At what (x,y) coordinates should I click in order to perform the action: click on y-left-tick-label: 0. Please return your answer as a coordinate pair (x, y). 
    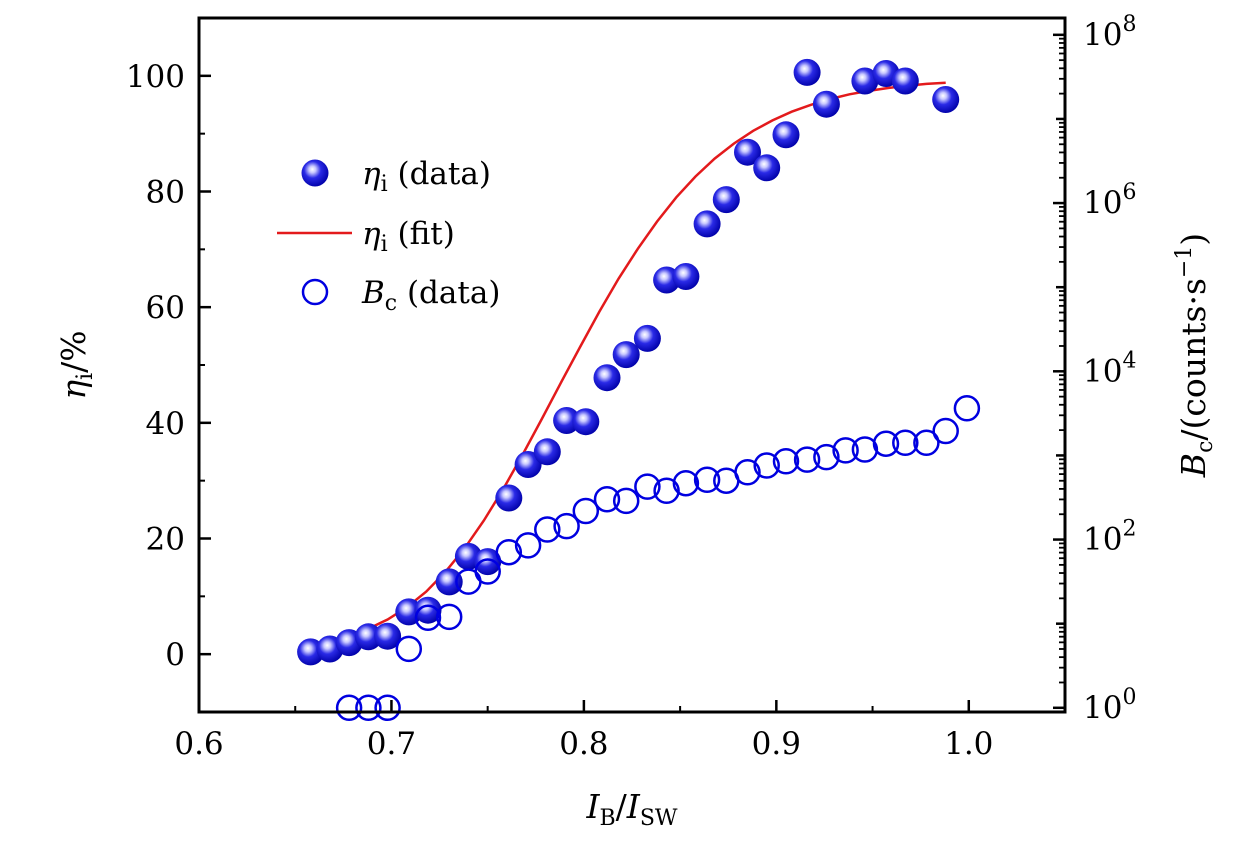
    Looking at the image, I should click on (175, 655).